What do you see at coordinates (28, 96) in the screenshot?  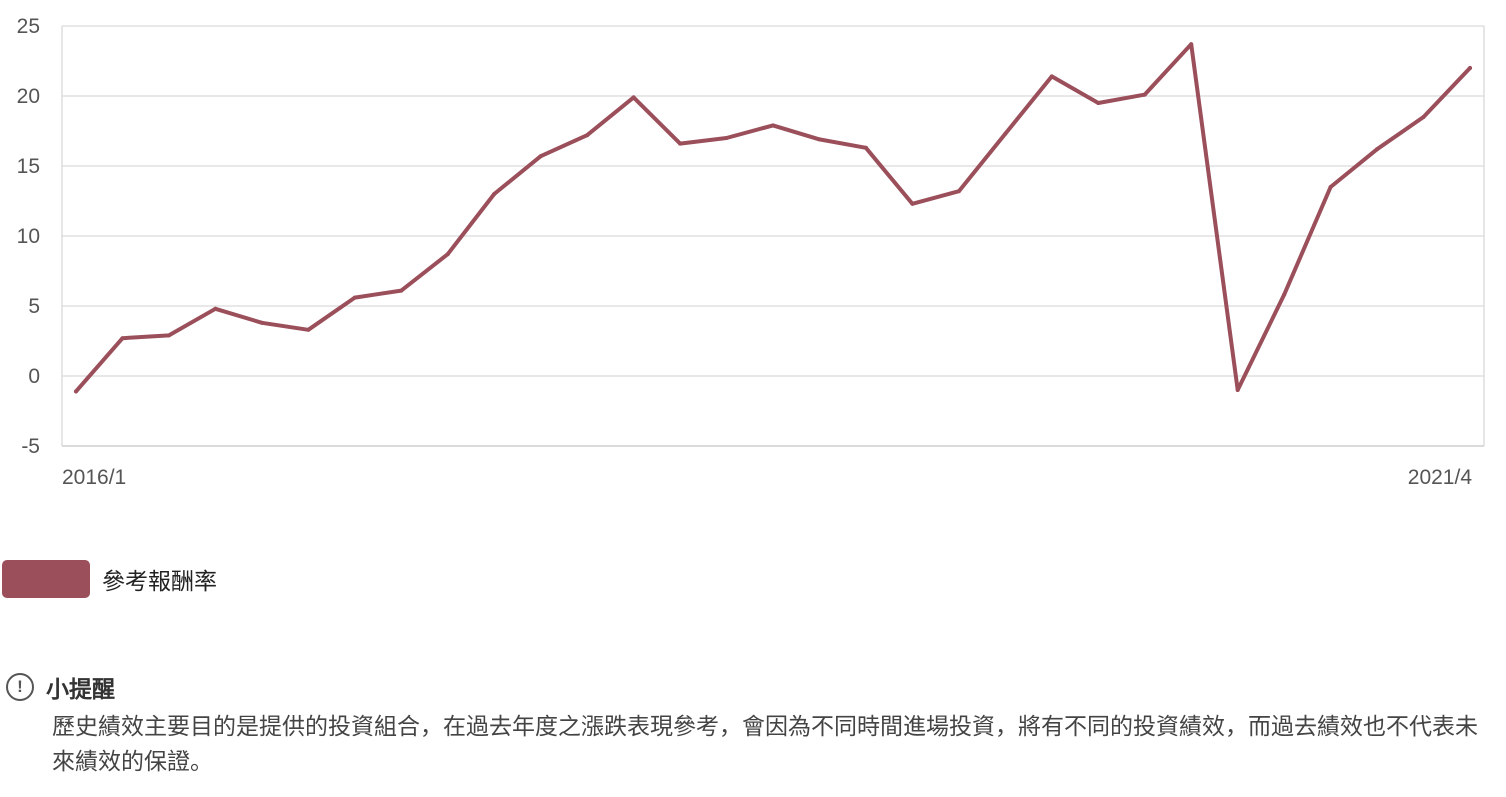 I see `y-tick-label: 20` at bounding box center [28, 96].